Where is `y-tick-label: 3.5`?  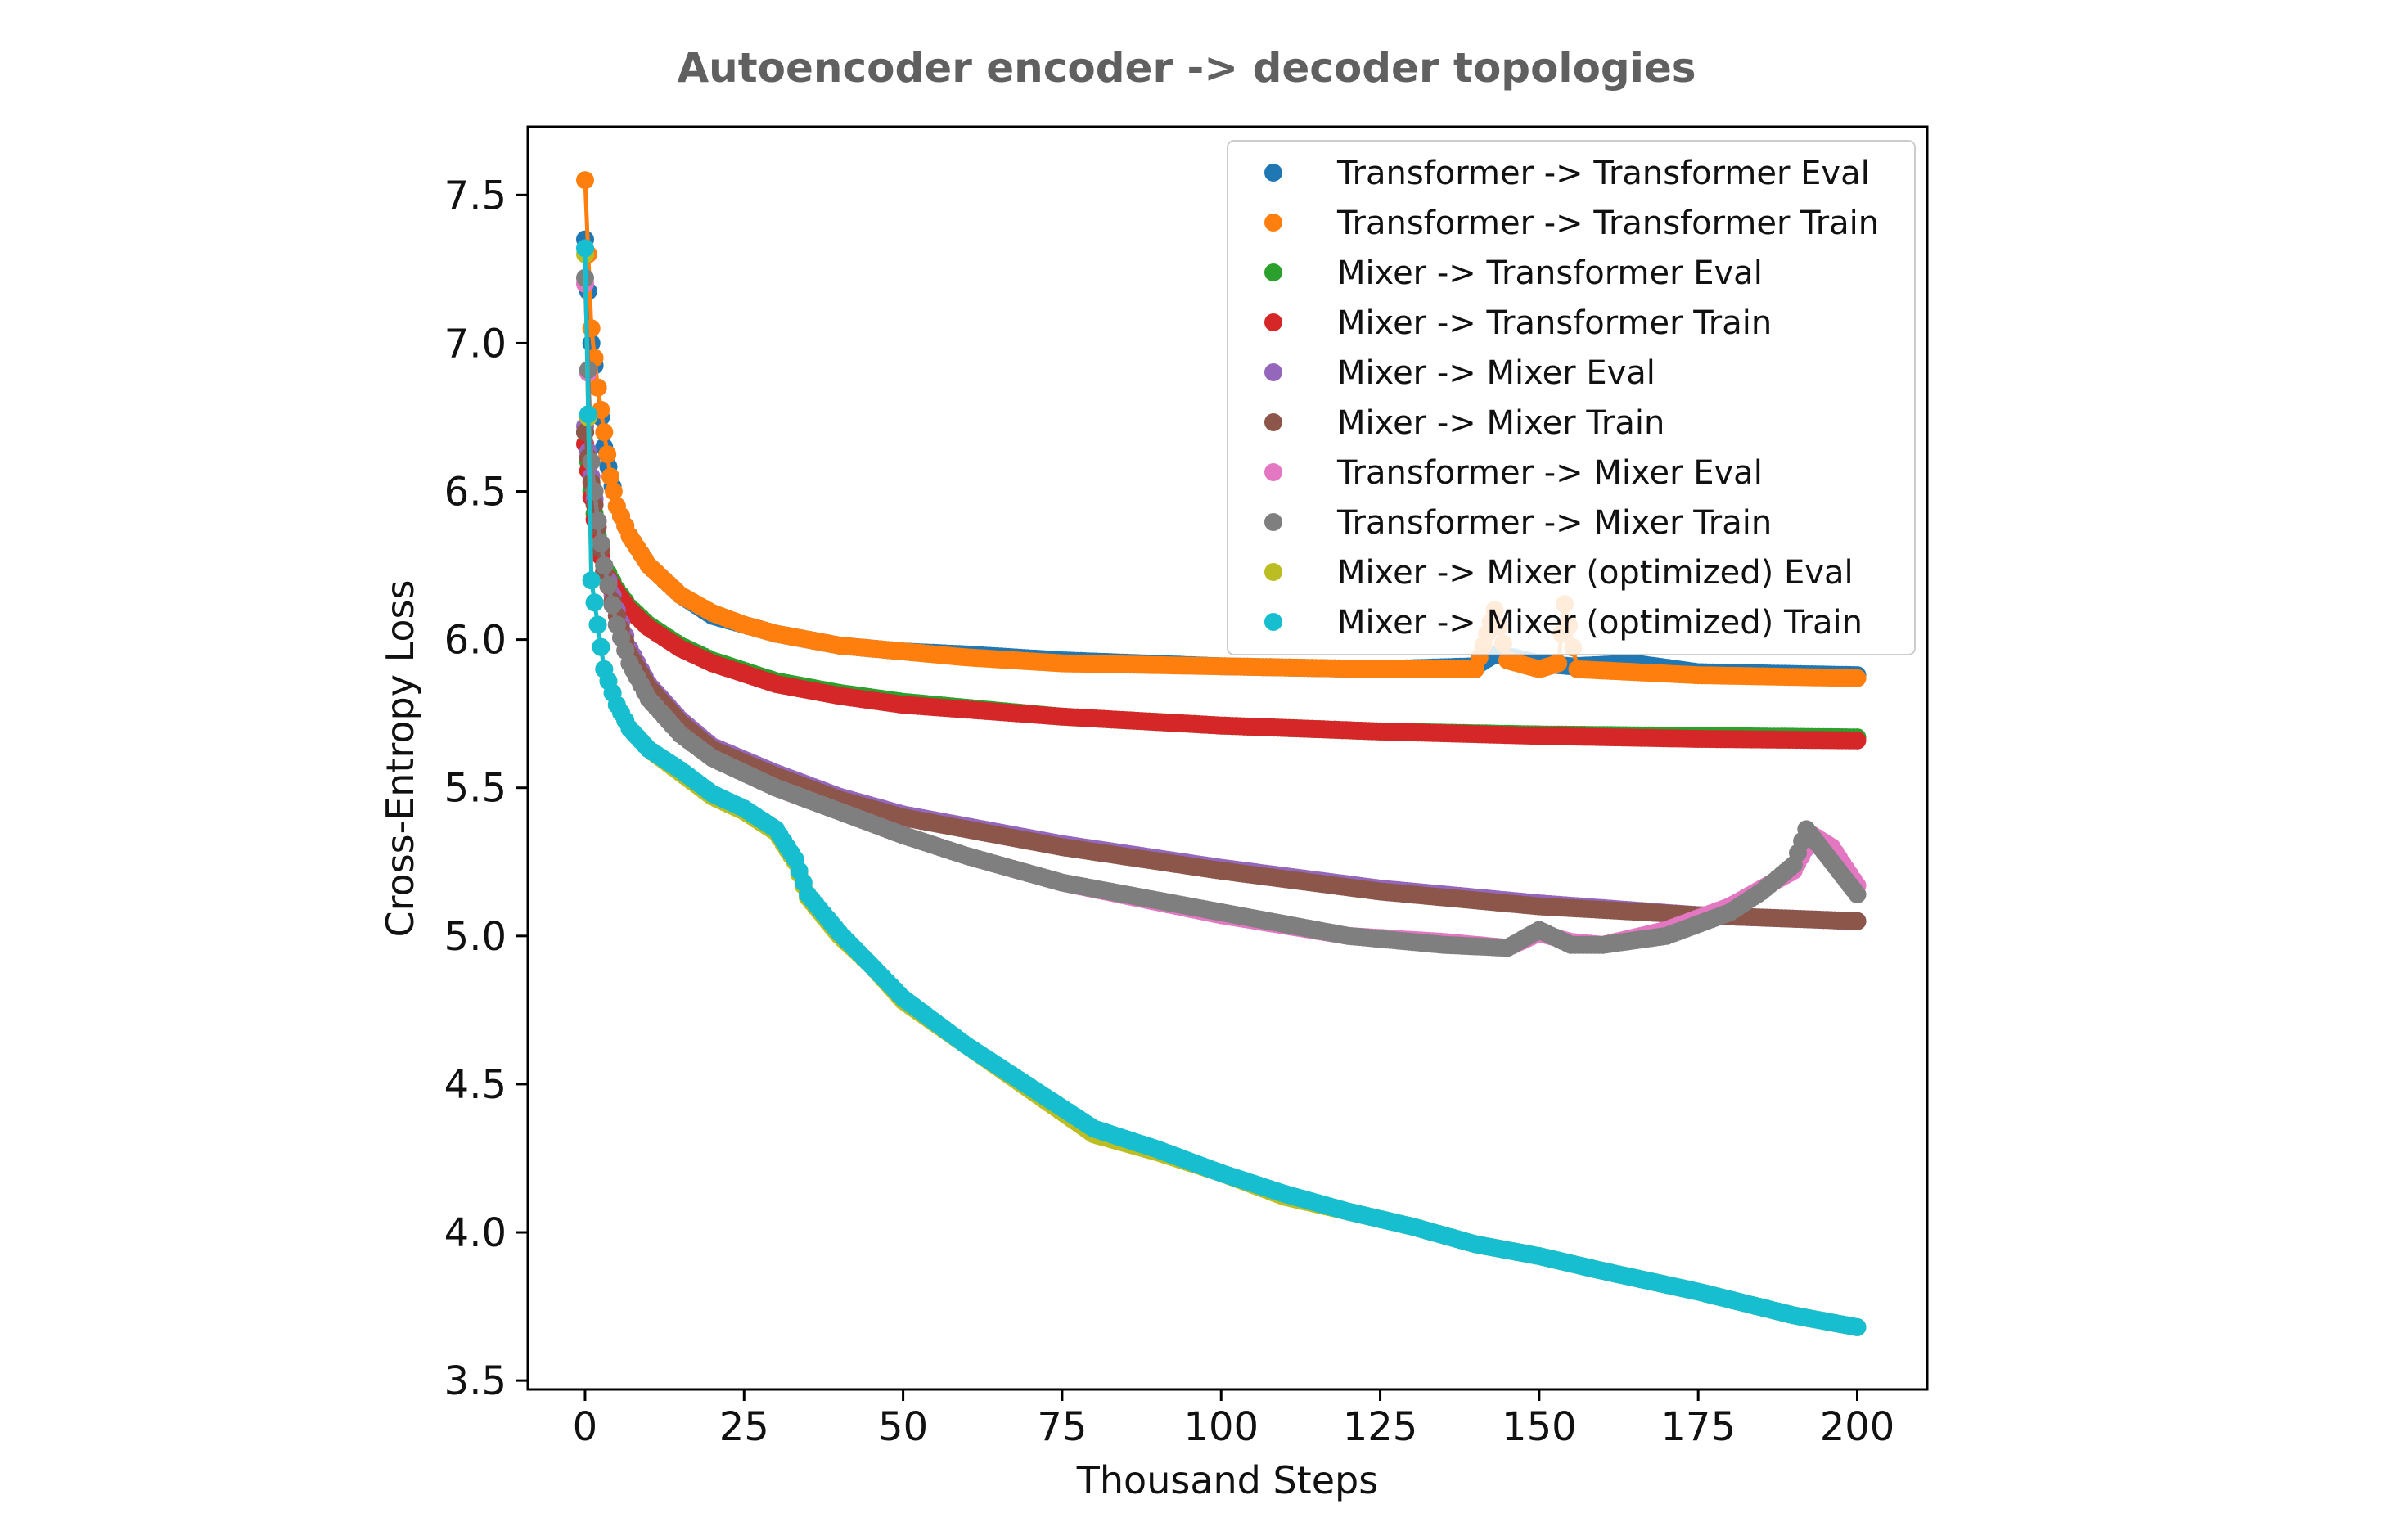 y-tick-label: 3.5 is located at coordinates (475, 1381).